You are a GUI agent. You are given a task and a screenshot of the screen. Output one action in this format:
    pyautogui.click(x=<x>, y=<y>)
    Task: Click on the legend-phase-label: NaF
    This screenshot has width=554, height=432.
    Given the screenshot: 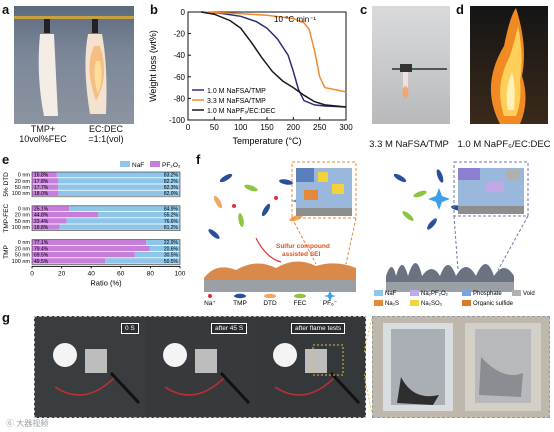 What is the action you would take?
    pyautogui.click(x=391, y=294)
    